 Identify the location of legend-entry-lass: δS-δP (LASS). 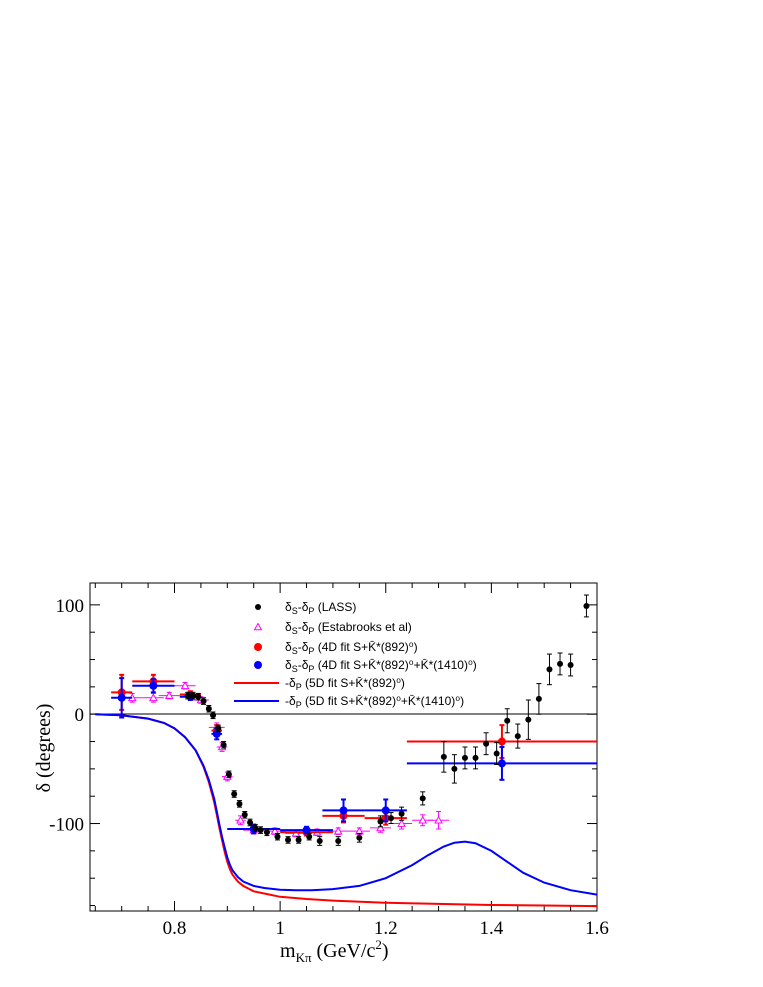
(305, 608).